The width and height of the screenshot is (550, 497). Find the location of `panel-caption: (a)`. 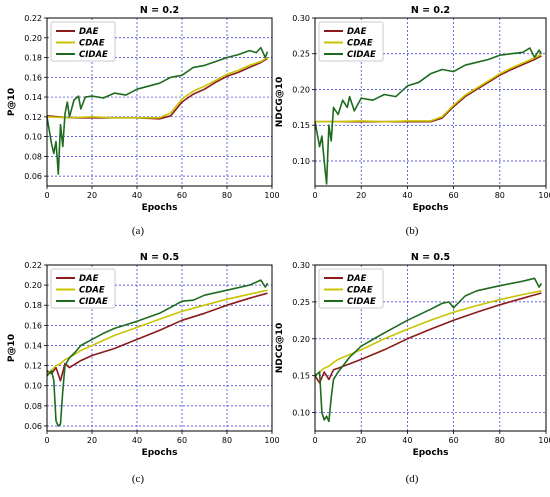

panel-caption: (a) is located at coordinates (138, 231).